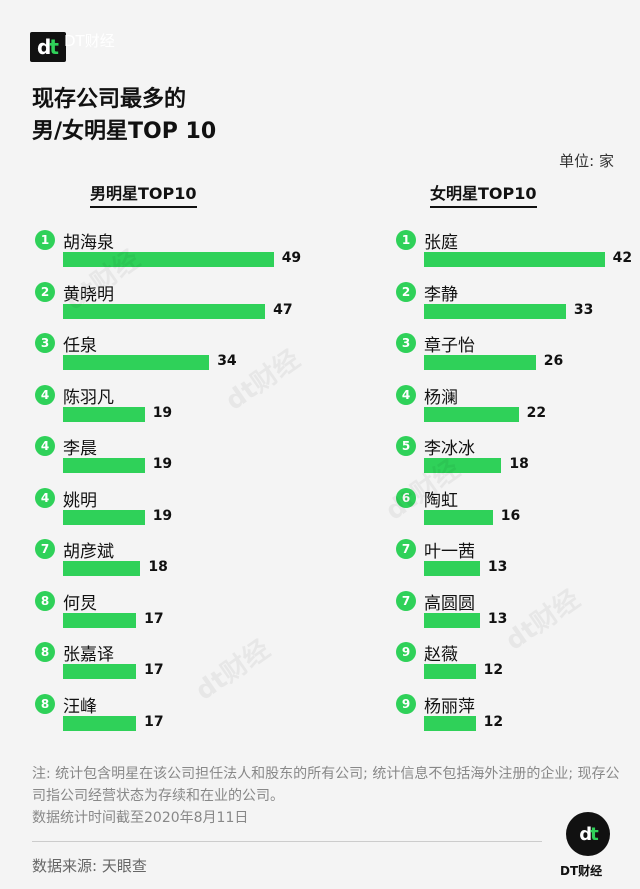  What do you see at coordinates (449, 552) in the screenshot?
I see `category-label: 叶一茜` at bounding box center [449, 552].